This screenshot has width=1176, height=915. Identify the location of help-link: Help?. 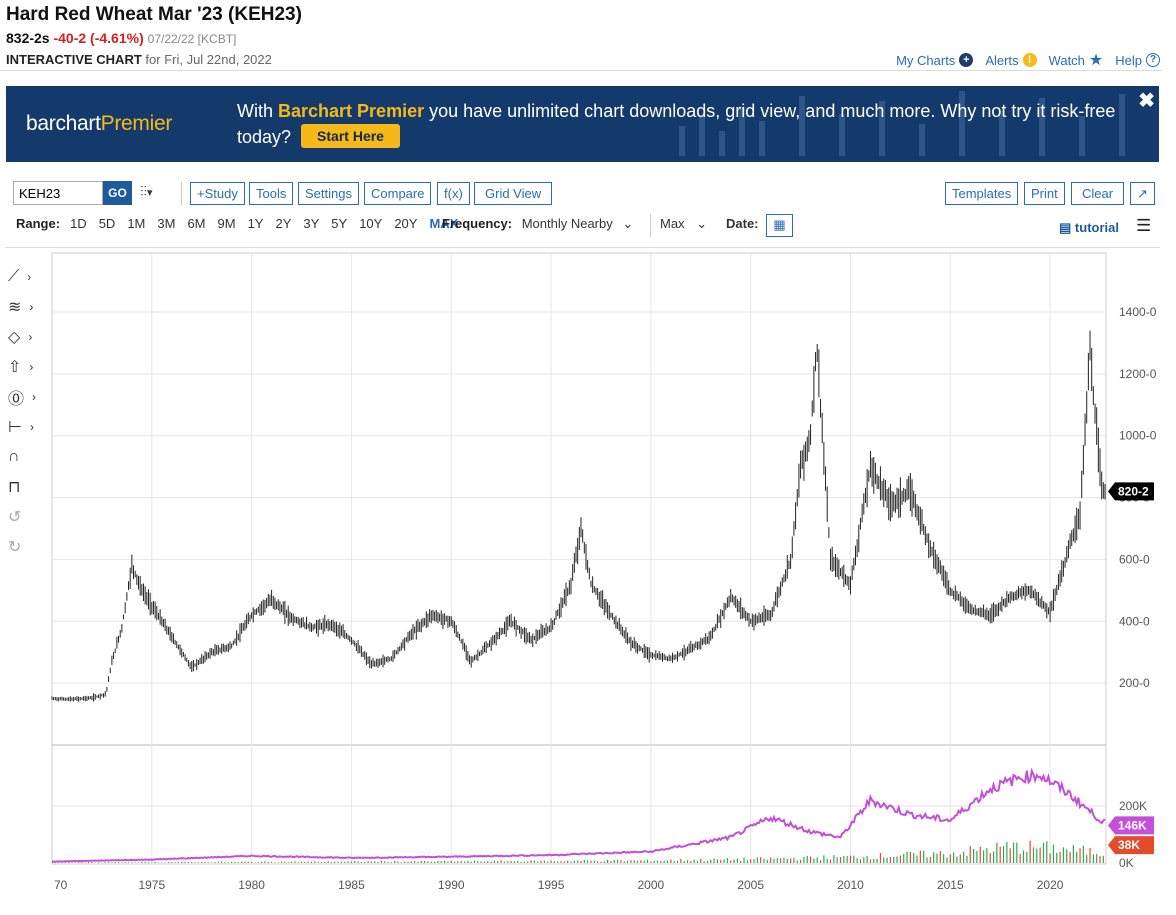
(1137, 60).